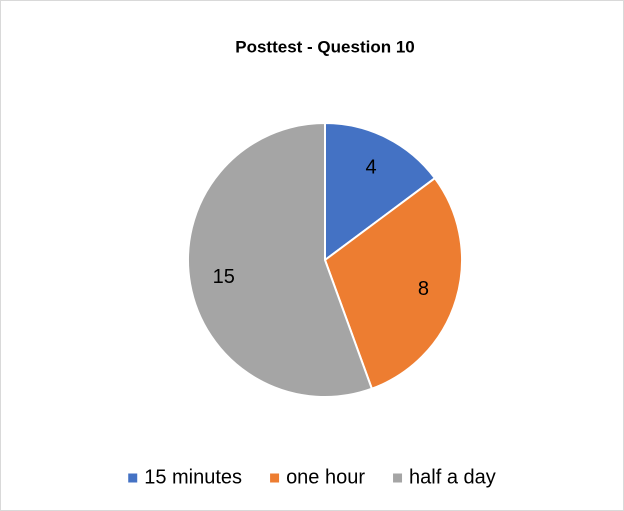 Image resolution: width=624 pixels, height=511 pixels. Describe the element at coordinates (423, 289) in the screenshot. I see `data-label: 8` at that location.